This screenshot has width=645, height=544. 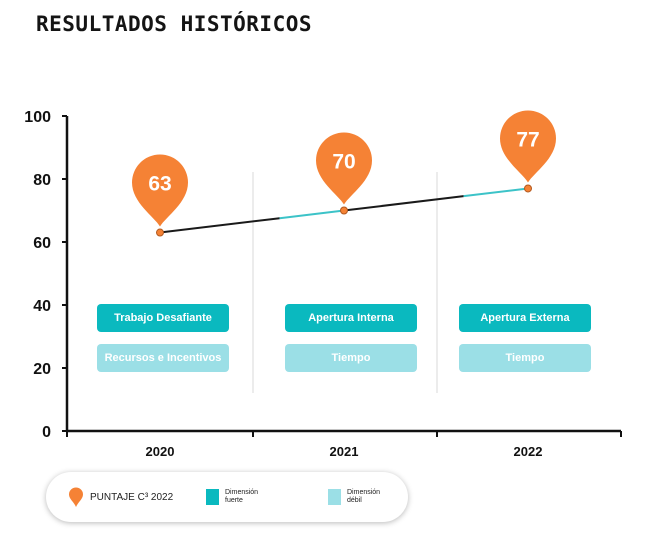 What do you see at coordinates (528, 451) in the screenshot?
I see `x-tick-label: 2022` at bounding box center [528, 451].